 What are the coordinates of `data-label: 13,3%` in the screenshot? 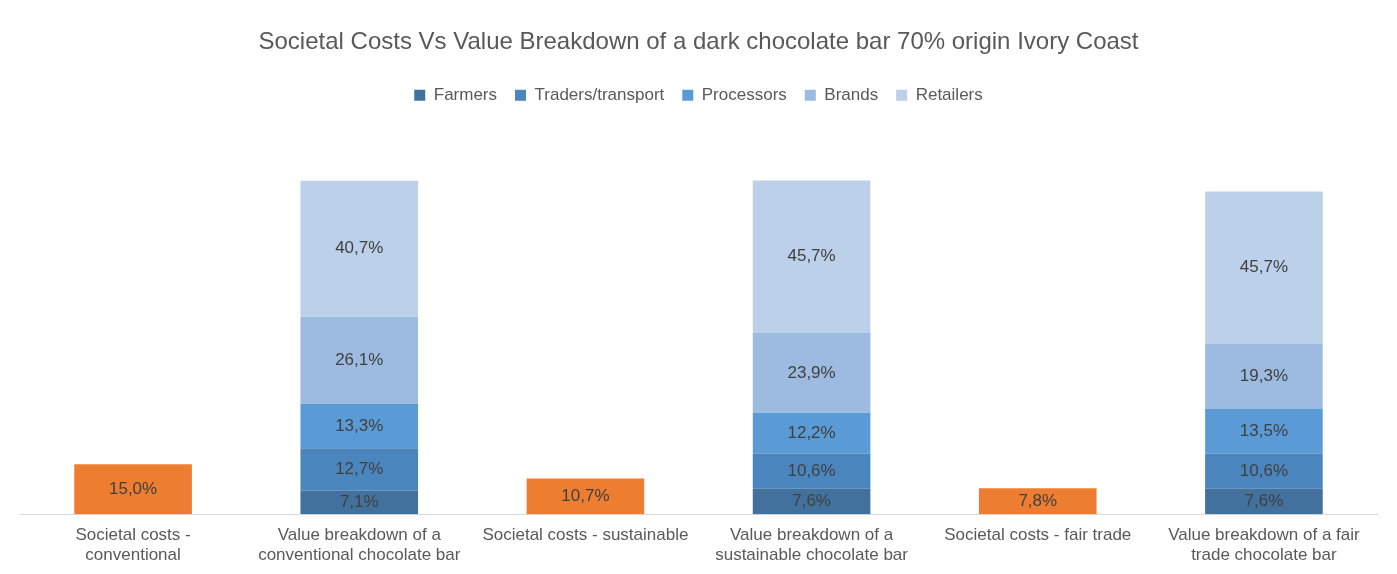 It's located at (359, 425).